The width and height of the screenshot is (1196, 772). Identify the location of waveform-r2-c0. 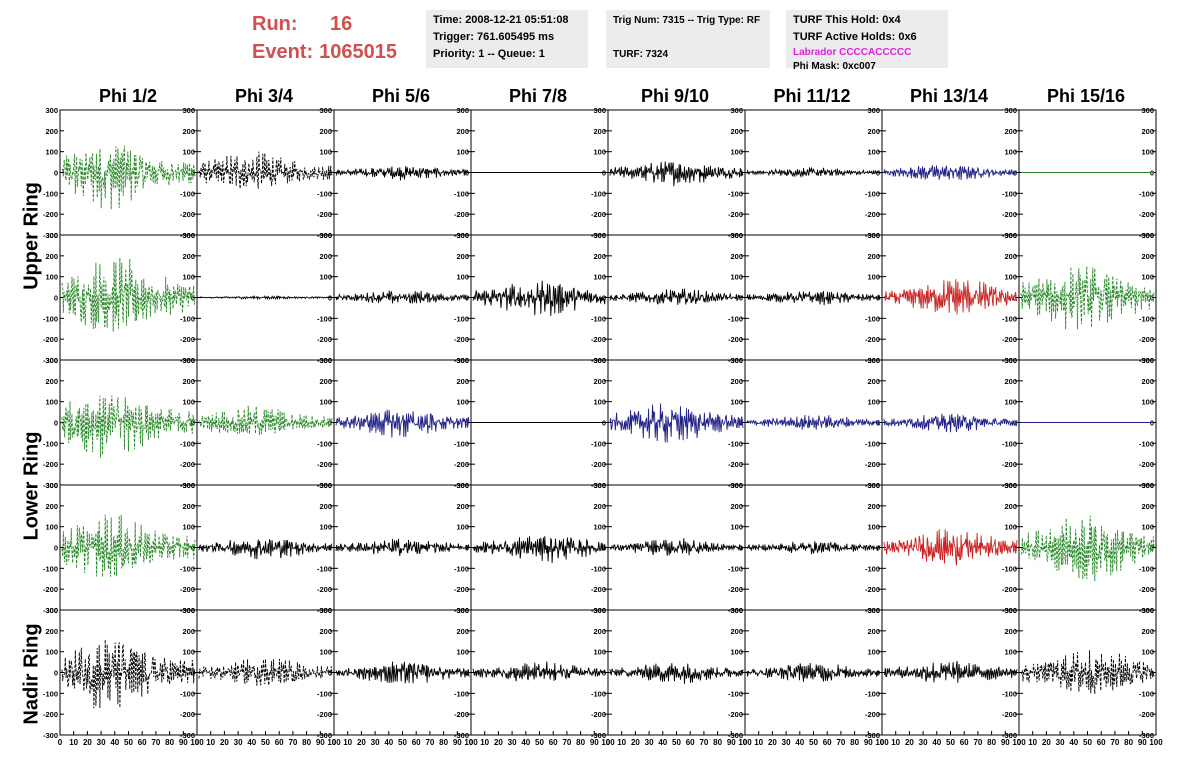
(128, 426).